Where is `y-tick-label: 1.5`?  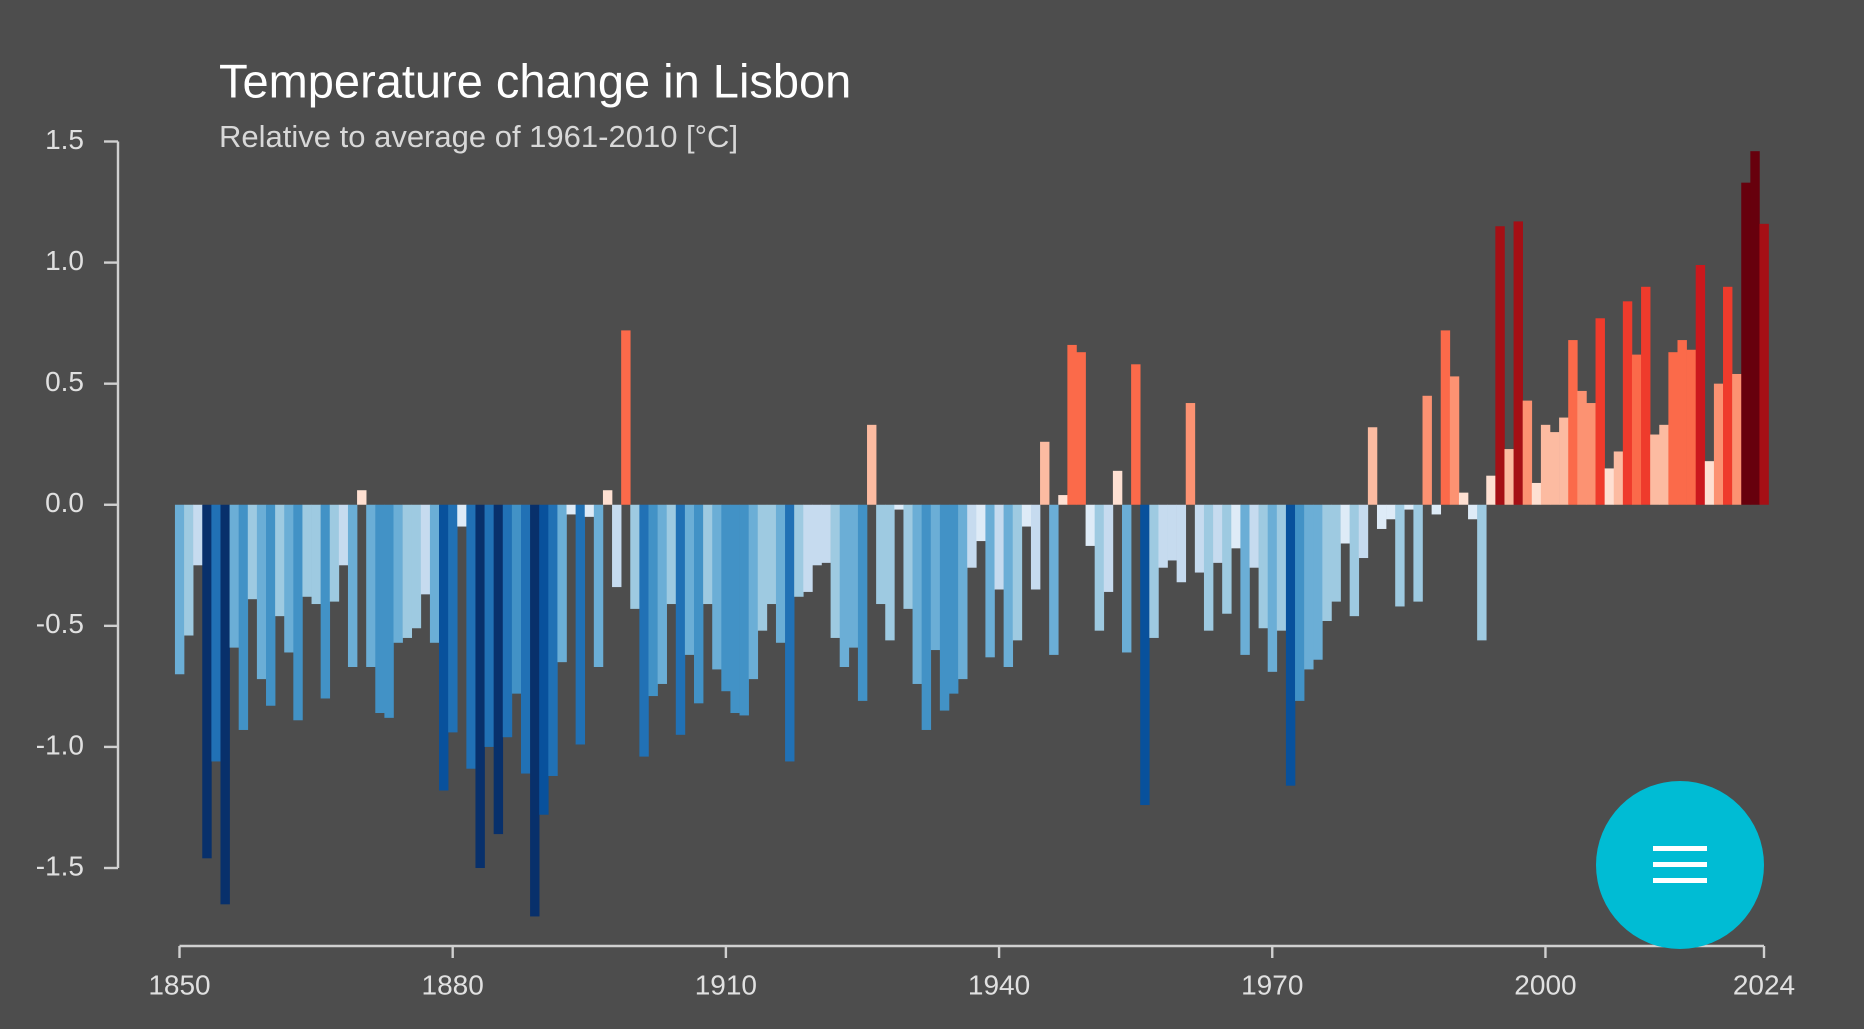
y-tick-label: 1.5 is located at coordinates (64, 139).